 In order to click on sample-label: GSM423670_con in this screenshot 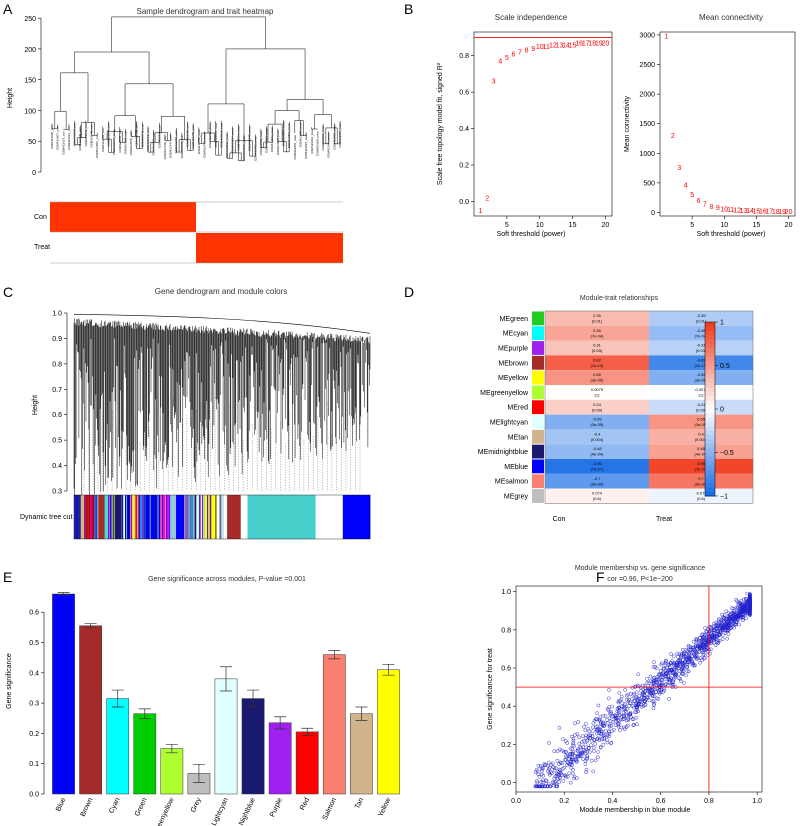, I will do `click(108, 135)`.